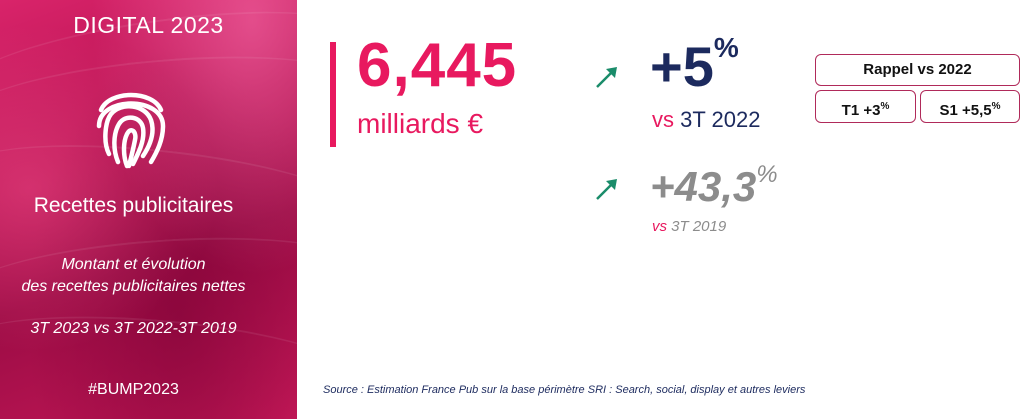  Describe the element at coordinates (420, 123) in the screenshot. I see `main-unit: milliards €` at that location.